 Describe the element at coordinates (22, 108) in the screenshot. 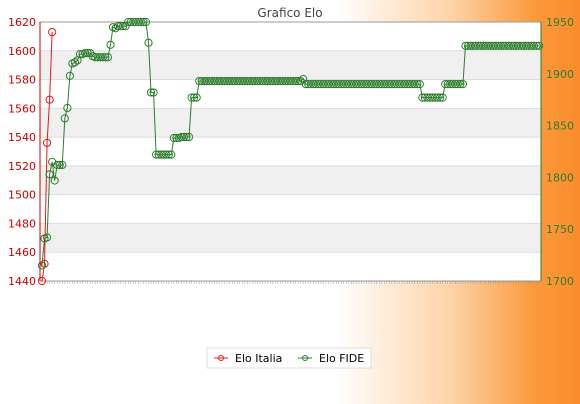

I see `left-tick-label: 1560` at that location.